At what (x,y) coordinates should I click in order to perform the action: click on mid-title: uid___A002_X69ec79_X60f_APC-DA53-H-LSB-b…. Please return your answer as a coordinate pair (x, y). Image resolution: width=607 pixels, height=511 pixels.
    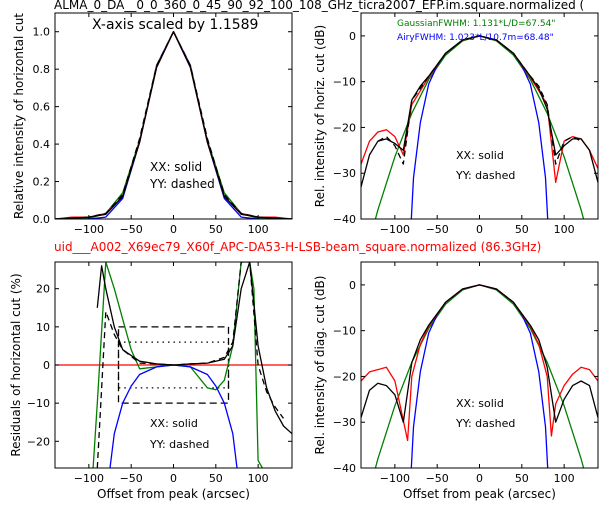
    Looking at the image, I should click on (297, 247).